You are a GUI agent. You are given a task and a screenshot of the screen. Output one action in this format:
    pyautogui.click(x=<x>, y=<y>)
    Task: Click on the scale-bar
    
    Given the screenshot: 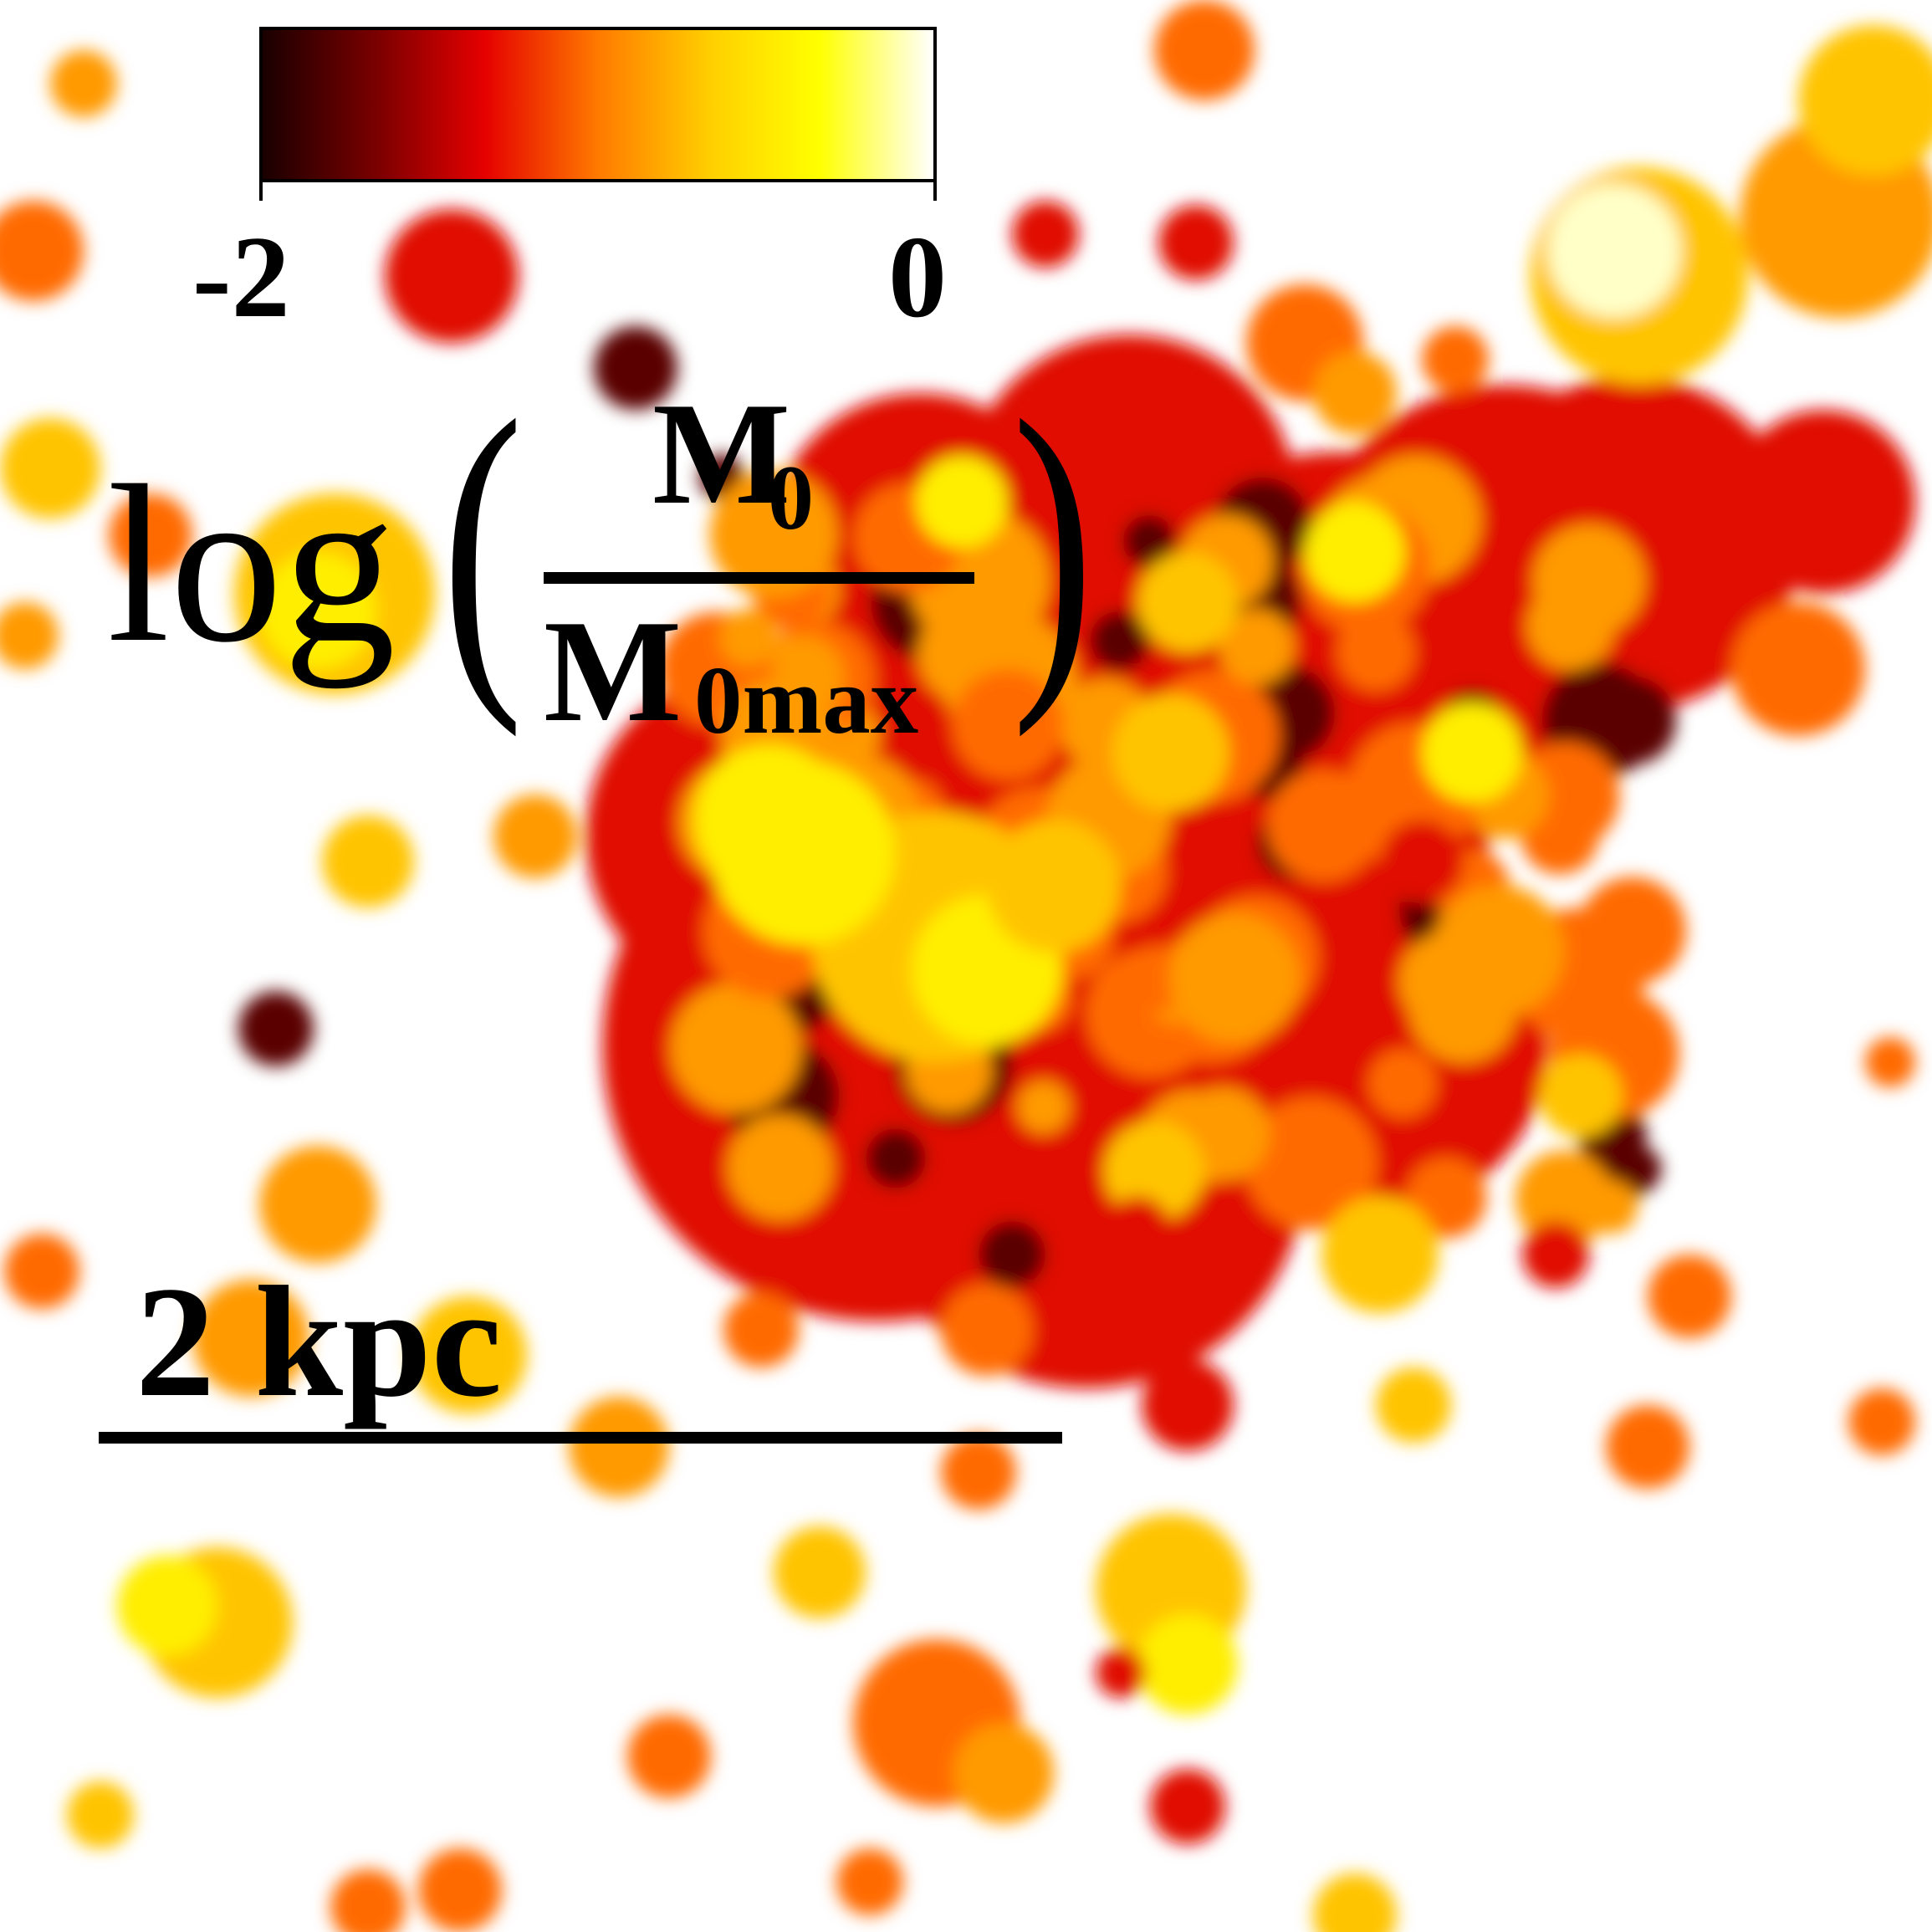 What is the action you would take?
    pyautogui.click(x=580, y=1438)
    